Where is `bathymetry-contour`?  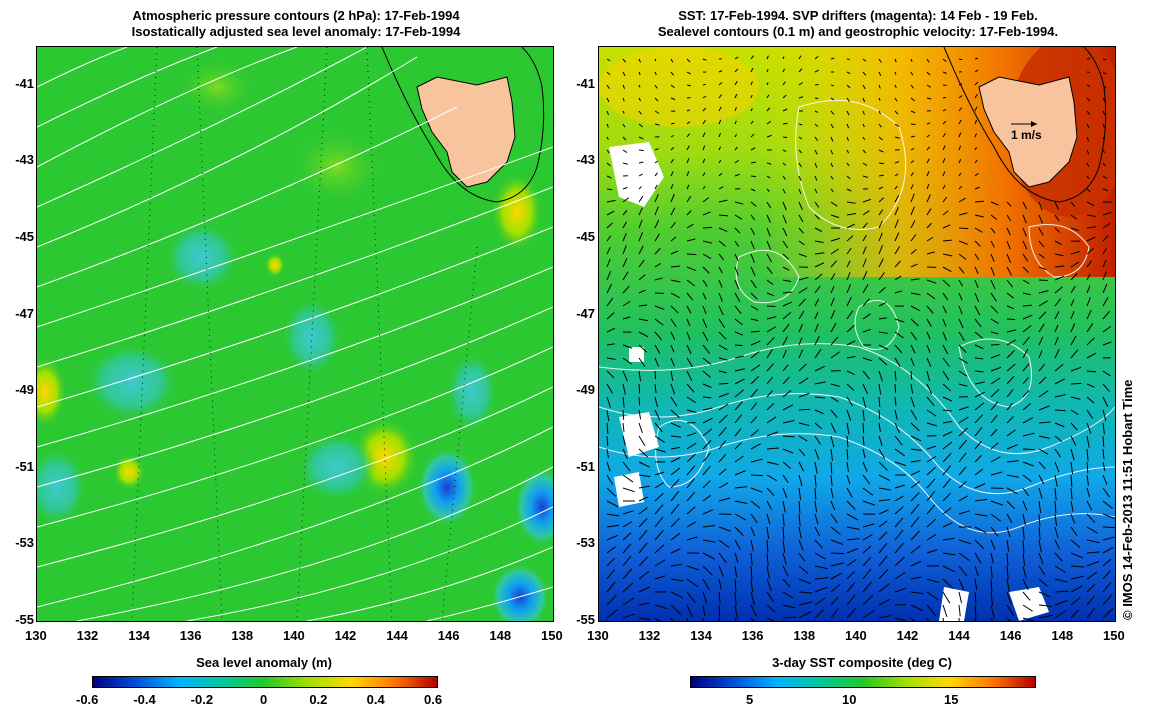 bathymetry-contour is located at coordinates (463, 125).